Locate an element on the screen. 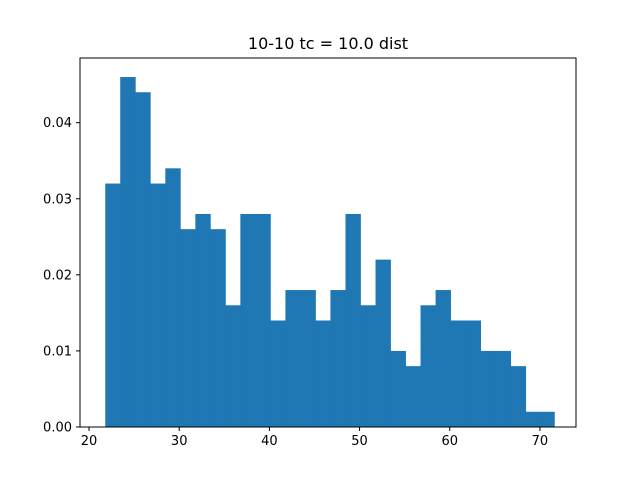 This screenshot has width=640, height=480. x-tick-label: 30 is located at coordinates (179, 441).